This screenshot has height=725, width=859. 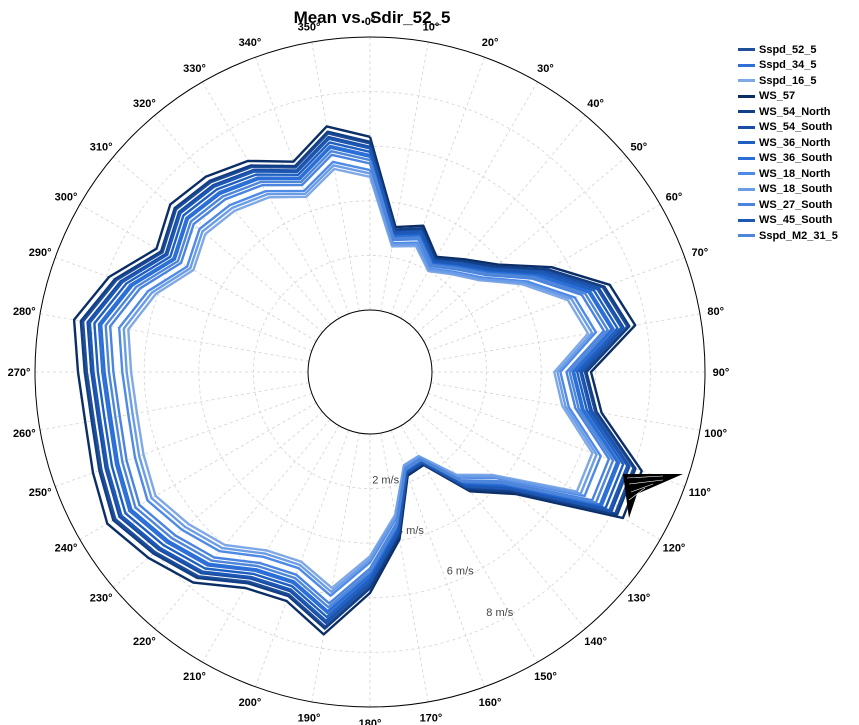 I want to click on legend-item: WS_36_South, so click(x=788, y=159).